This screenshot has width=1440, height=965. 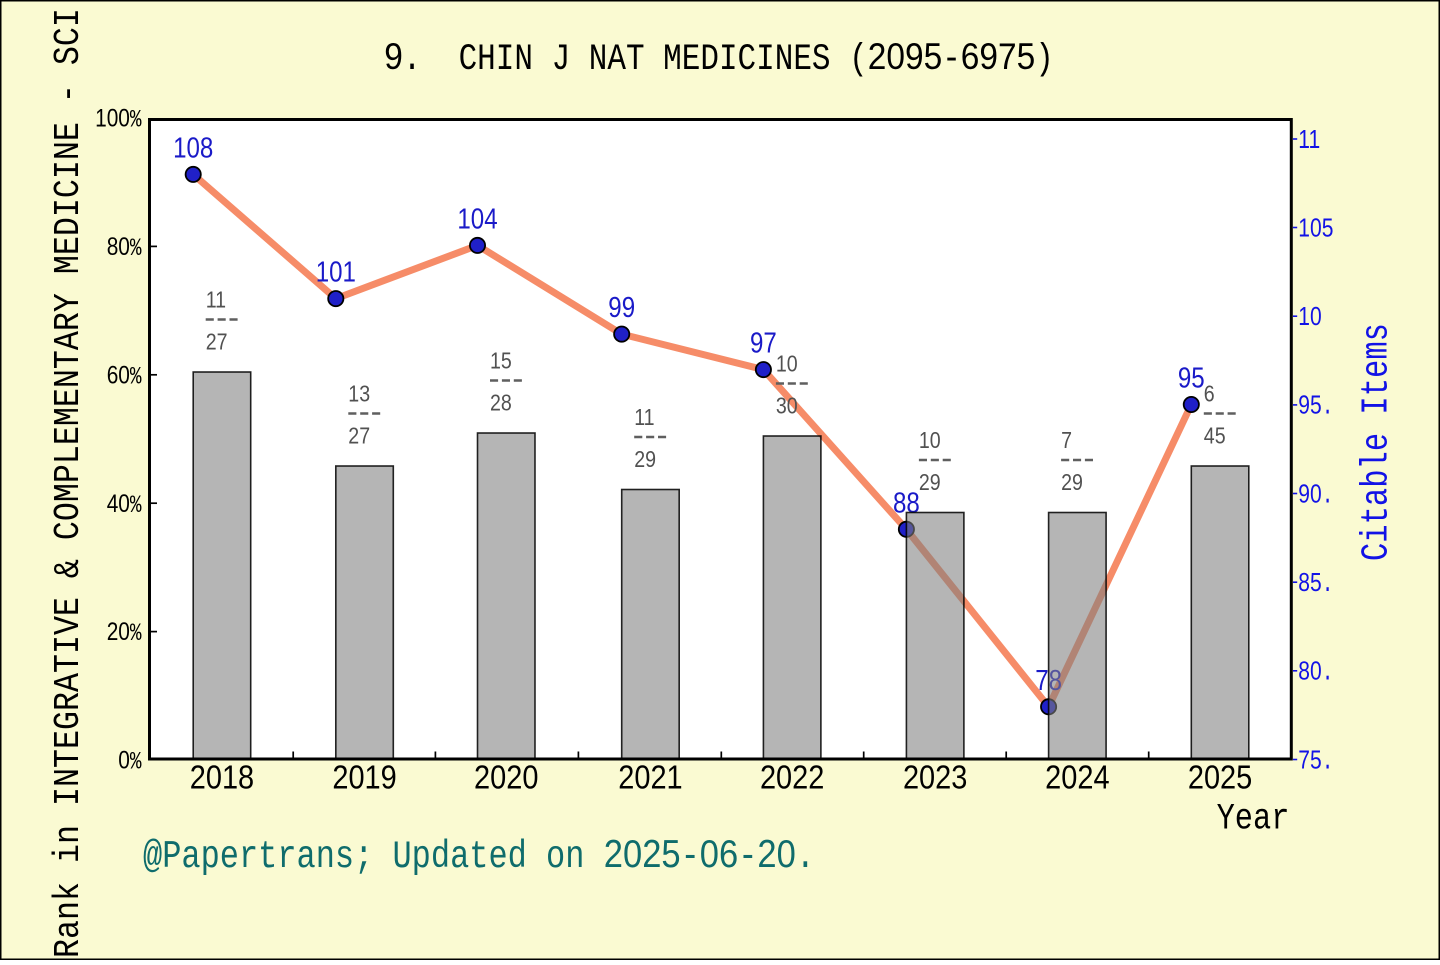 I want to click on svg-text: 85, so click(x=1309, y=582).